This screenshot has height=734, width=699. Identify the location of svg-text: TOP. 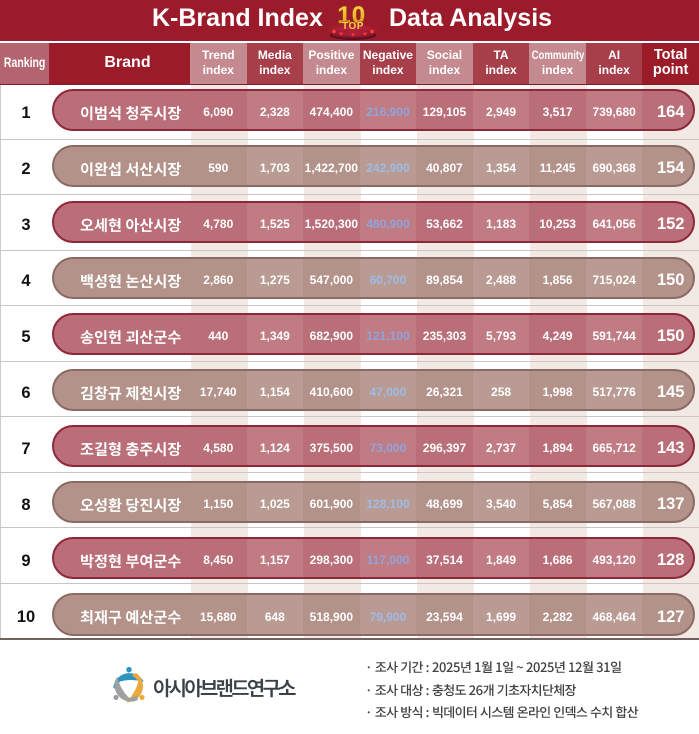
(353, 26).